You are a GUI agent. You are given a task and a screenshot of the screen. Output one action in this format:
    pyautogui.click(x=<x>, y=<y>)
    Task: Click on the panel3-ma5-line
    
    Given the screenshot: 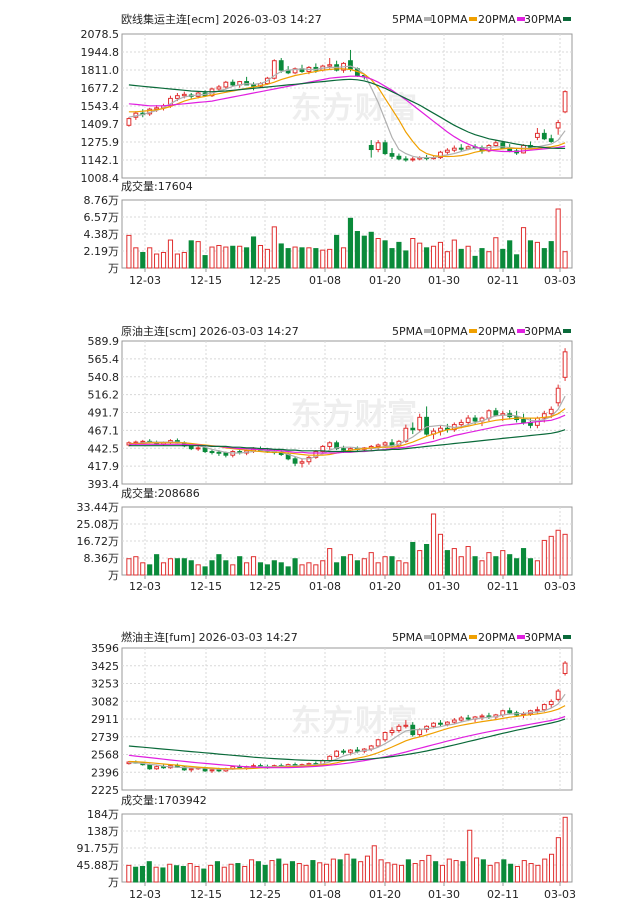 What is the action you would take?
    pyautogui.click(x=347, y=731)
    